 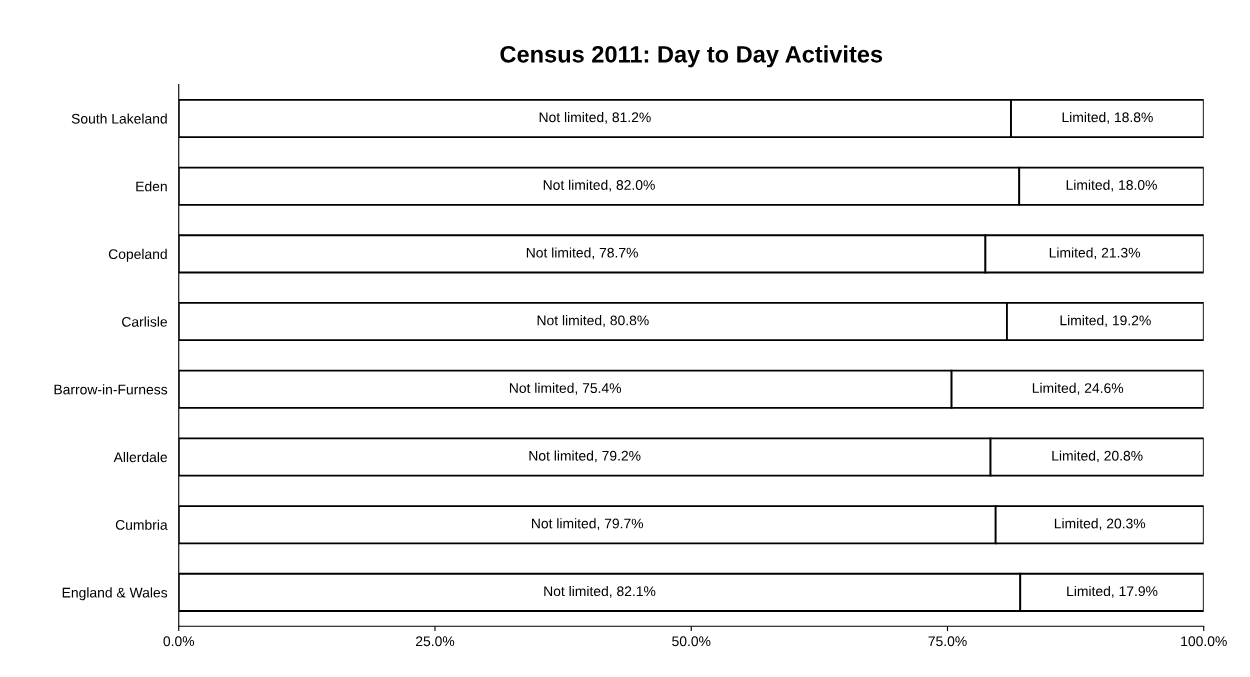 I want to click on data-label: Not limited, 81.2%, so click(x=595, y=118).